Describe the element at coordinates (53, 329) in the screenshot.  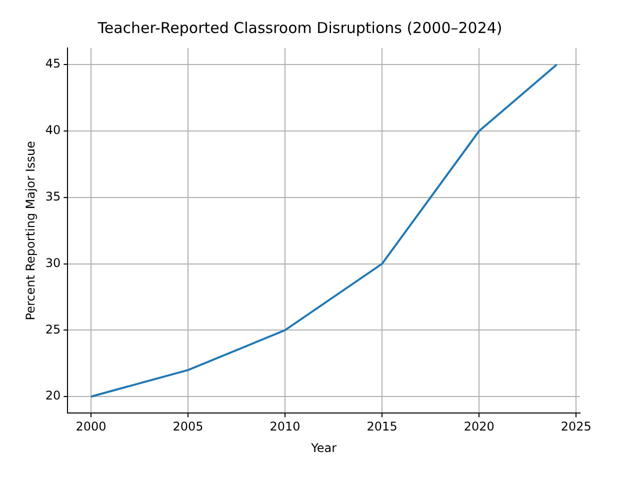
I see `y-tick-label: 25` at that location.